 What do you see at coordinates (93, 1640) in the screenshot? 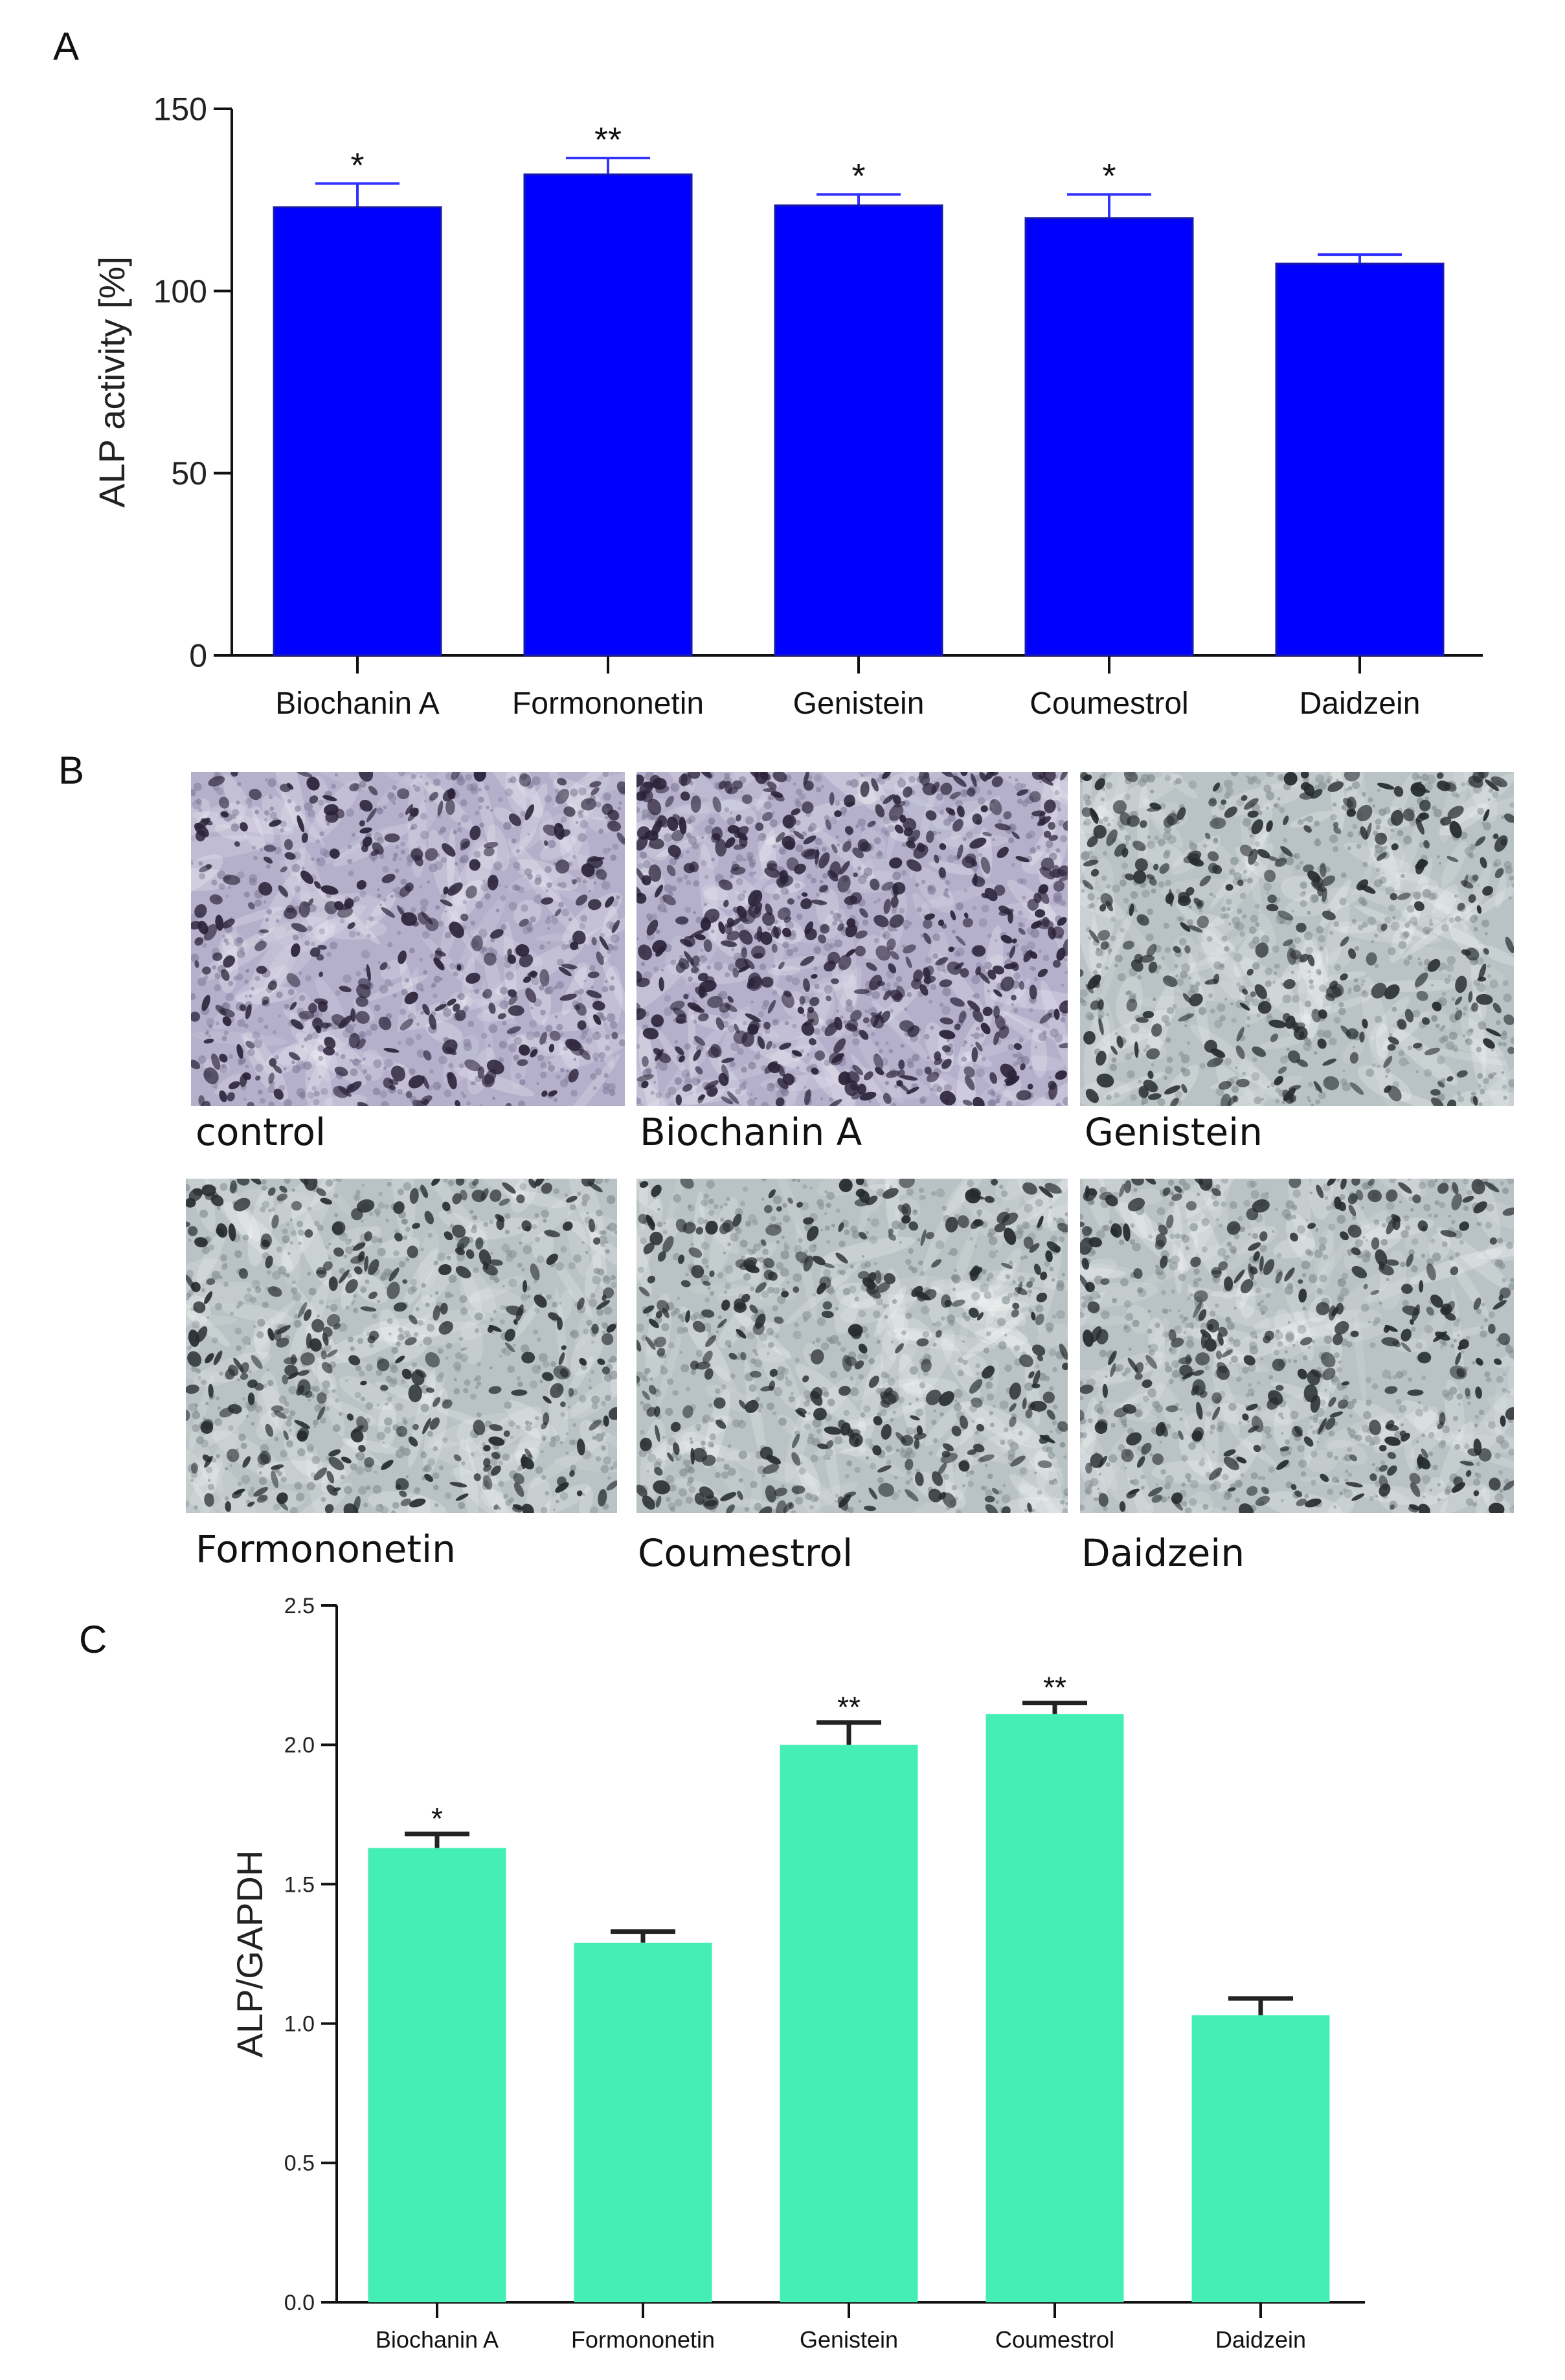
I see `panel-label-c: C` at bounding box center [93, 1640].